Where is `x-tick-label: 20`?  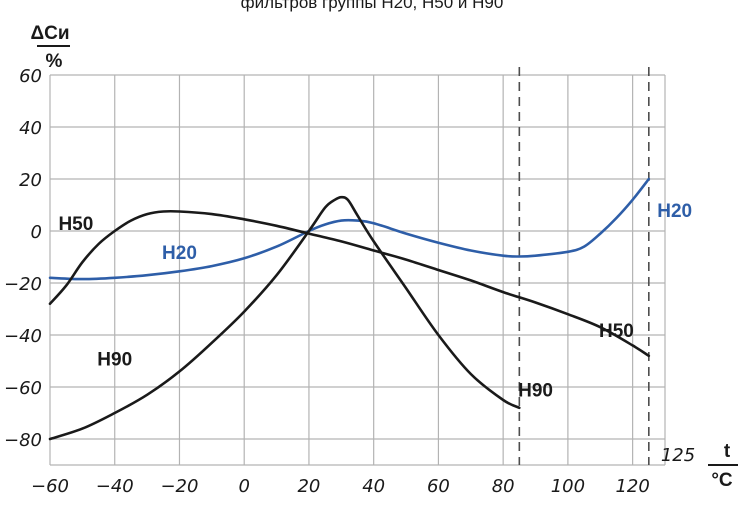
x-tick-label: 20 is located at coordinates (308, 486).